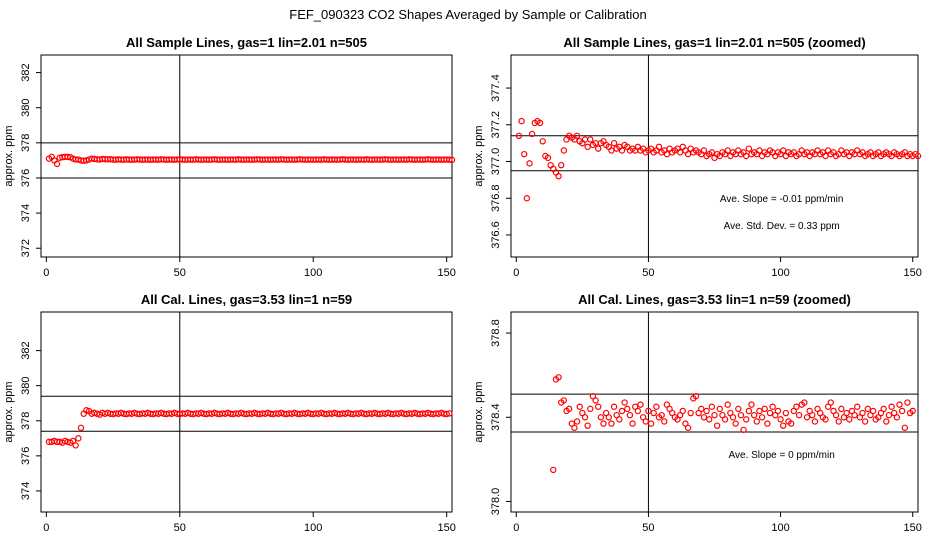  I want to click on stats-annotation: Ave. Slope = 0 ppm/min, so click(782, 455).